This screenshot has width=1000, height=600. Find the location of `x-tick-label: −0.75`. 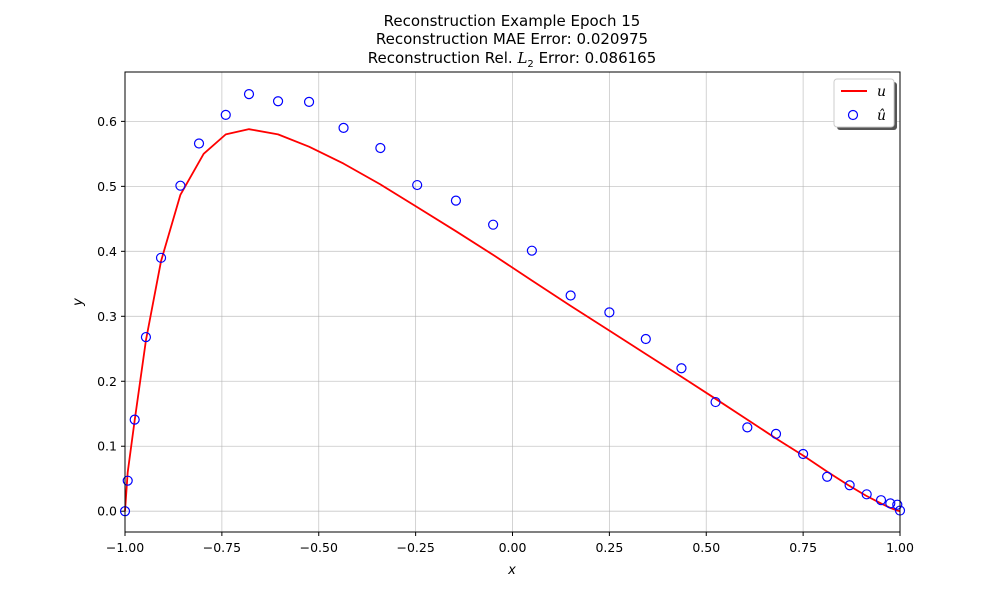

x-tick-label: −0.75 is located at coordinates (222, 547).